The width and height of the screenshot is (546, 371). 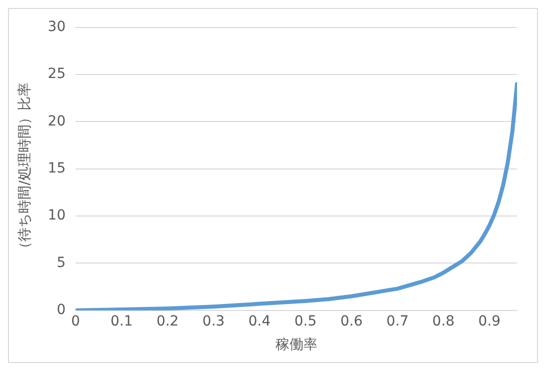 I want to click on x-tick-label: 0.3, so click(x=213, y=321).